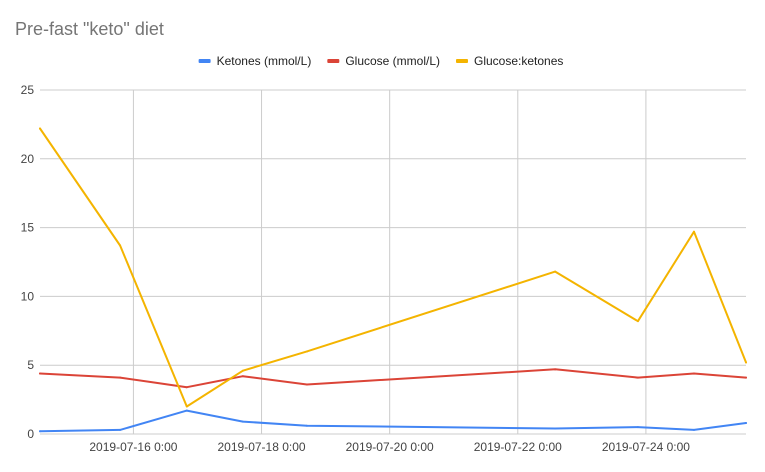 Image resolution: width=765 pixels, height=472 pixels. Describe the element at coordinates (28, 262) in the screenshot. I see `y-axis-ticks: 0 5 10 15 20 25` at that location.